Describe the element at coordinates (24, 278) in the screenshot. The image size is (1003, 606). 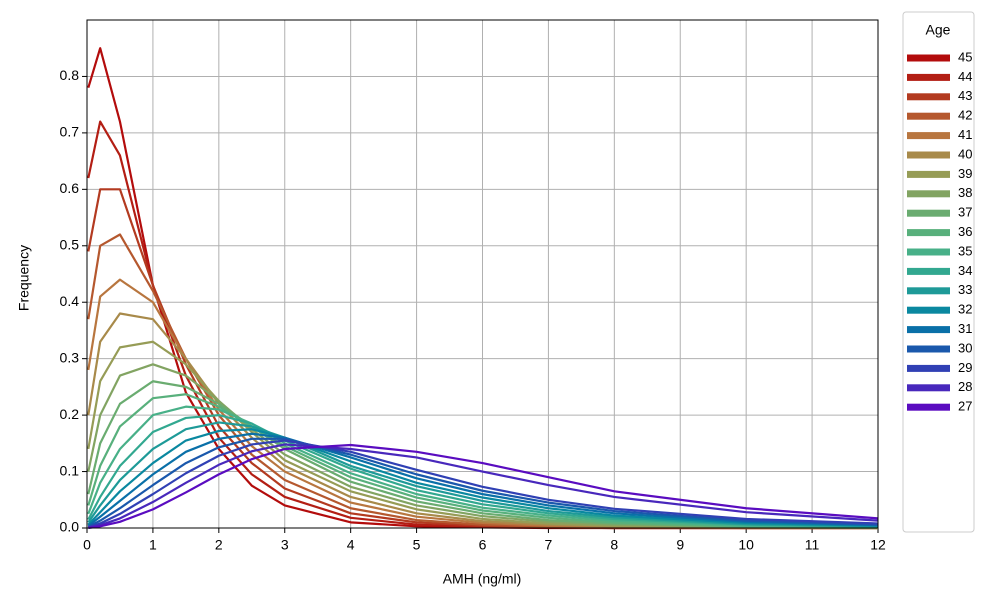
I see `y-axis-label: Frequency` at that location.